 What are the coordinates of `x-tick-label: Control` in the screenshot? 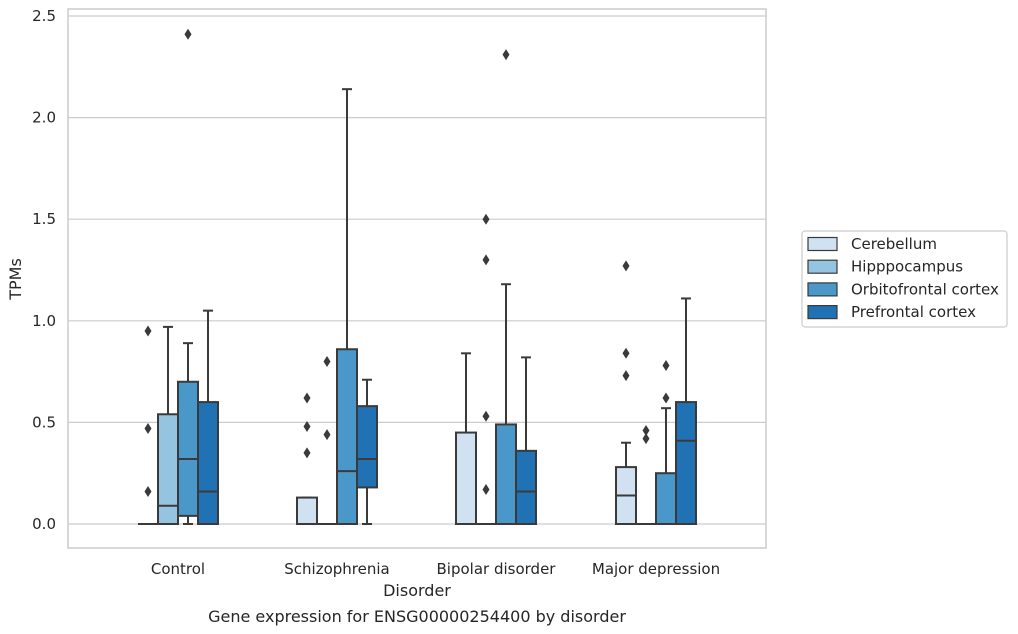 It's located at (178, 569).